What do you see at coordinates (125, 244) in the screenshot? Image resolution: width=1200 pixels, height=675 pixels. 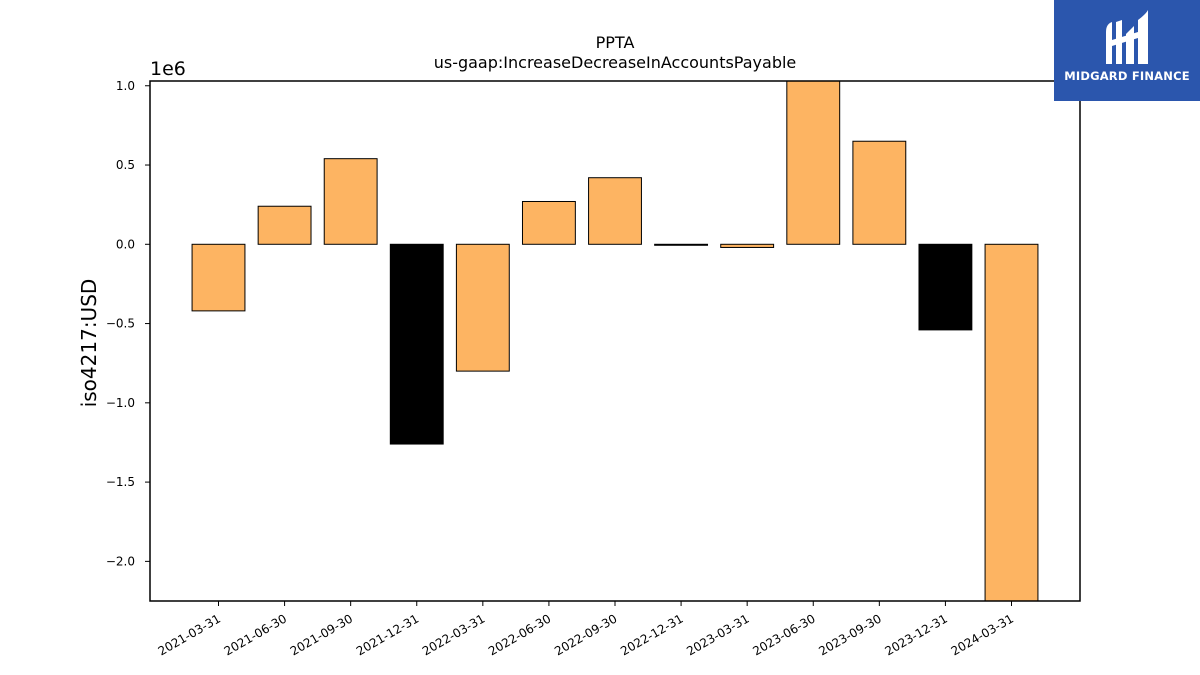 I see `y-tick-label: 0.0` at bounding box center [125, 244].